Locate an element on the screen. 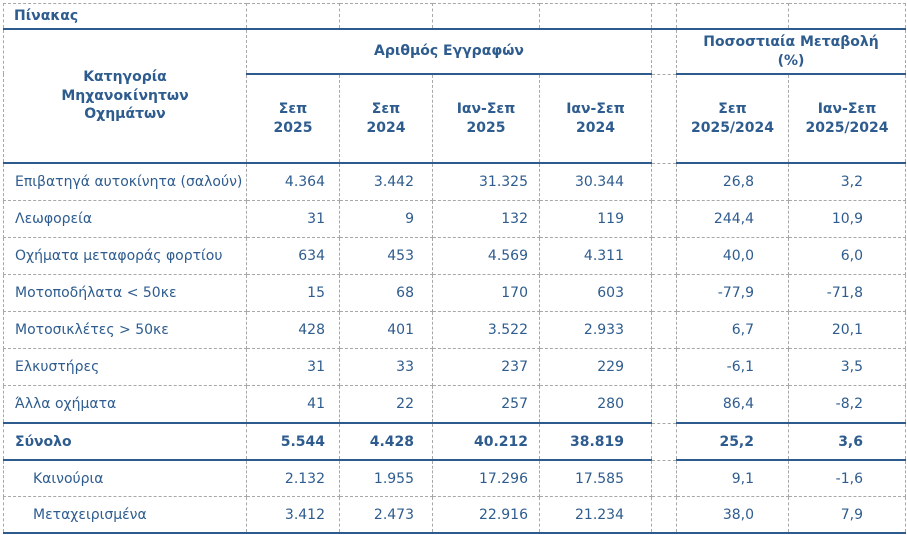 The width and height of the screenshot is (907, 535). cell-value: 3,5 is located at coordinates (847, 367).